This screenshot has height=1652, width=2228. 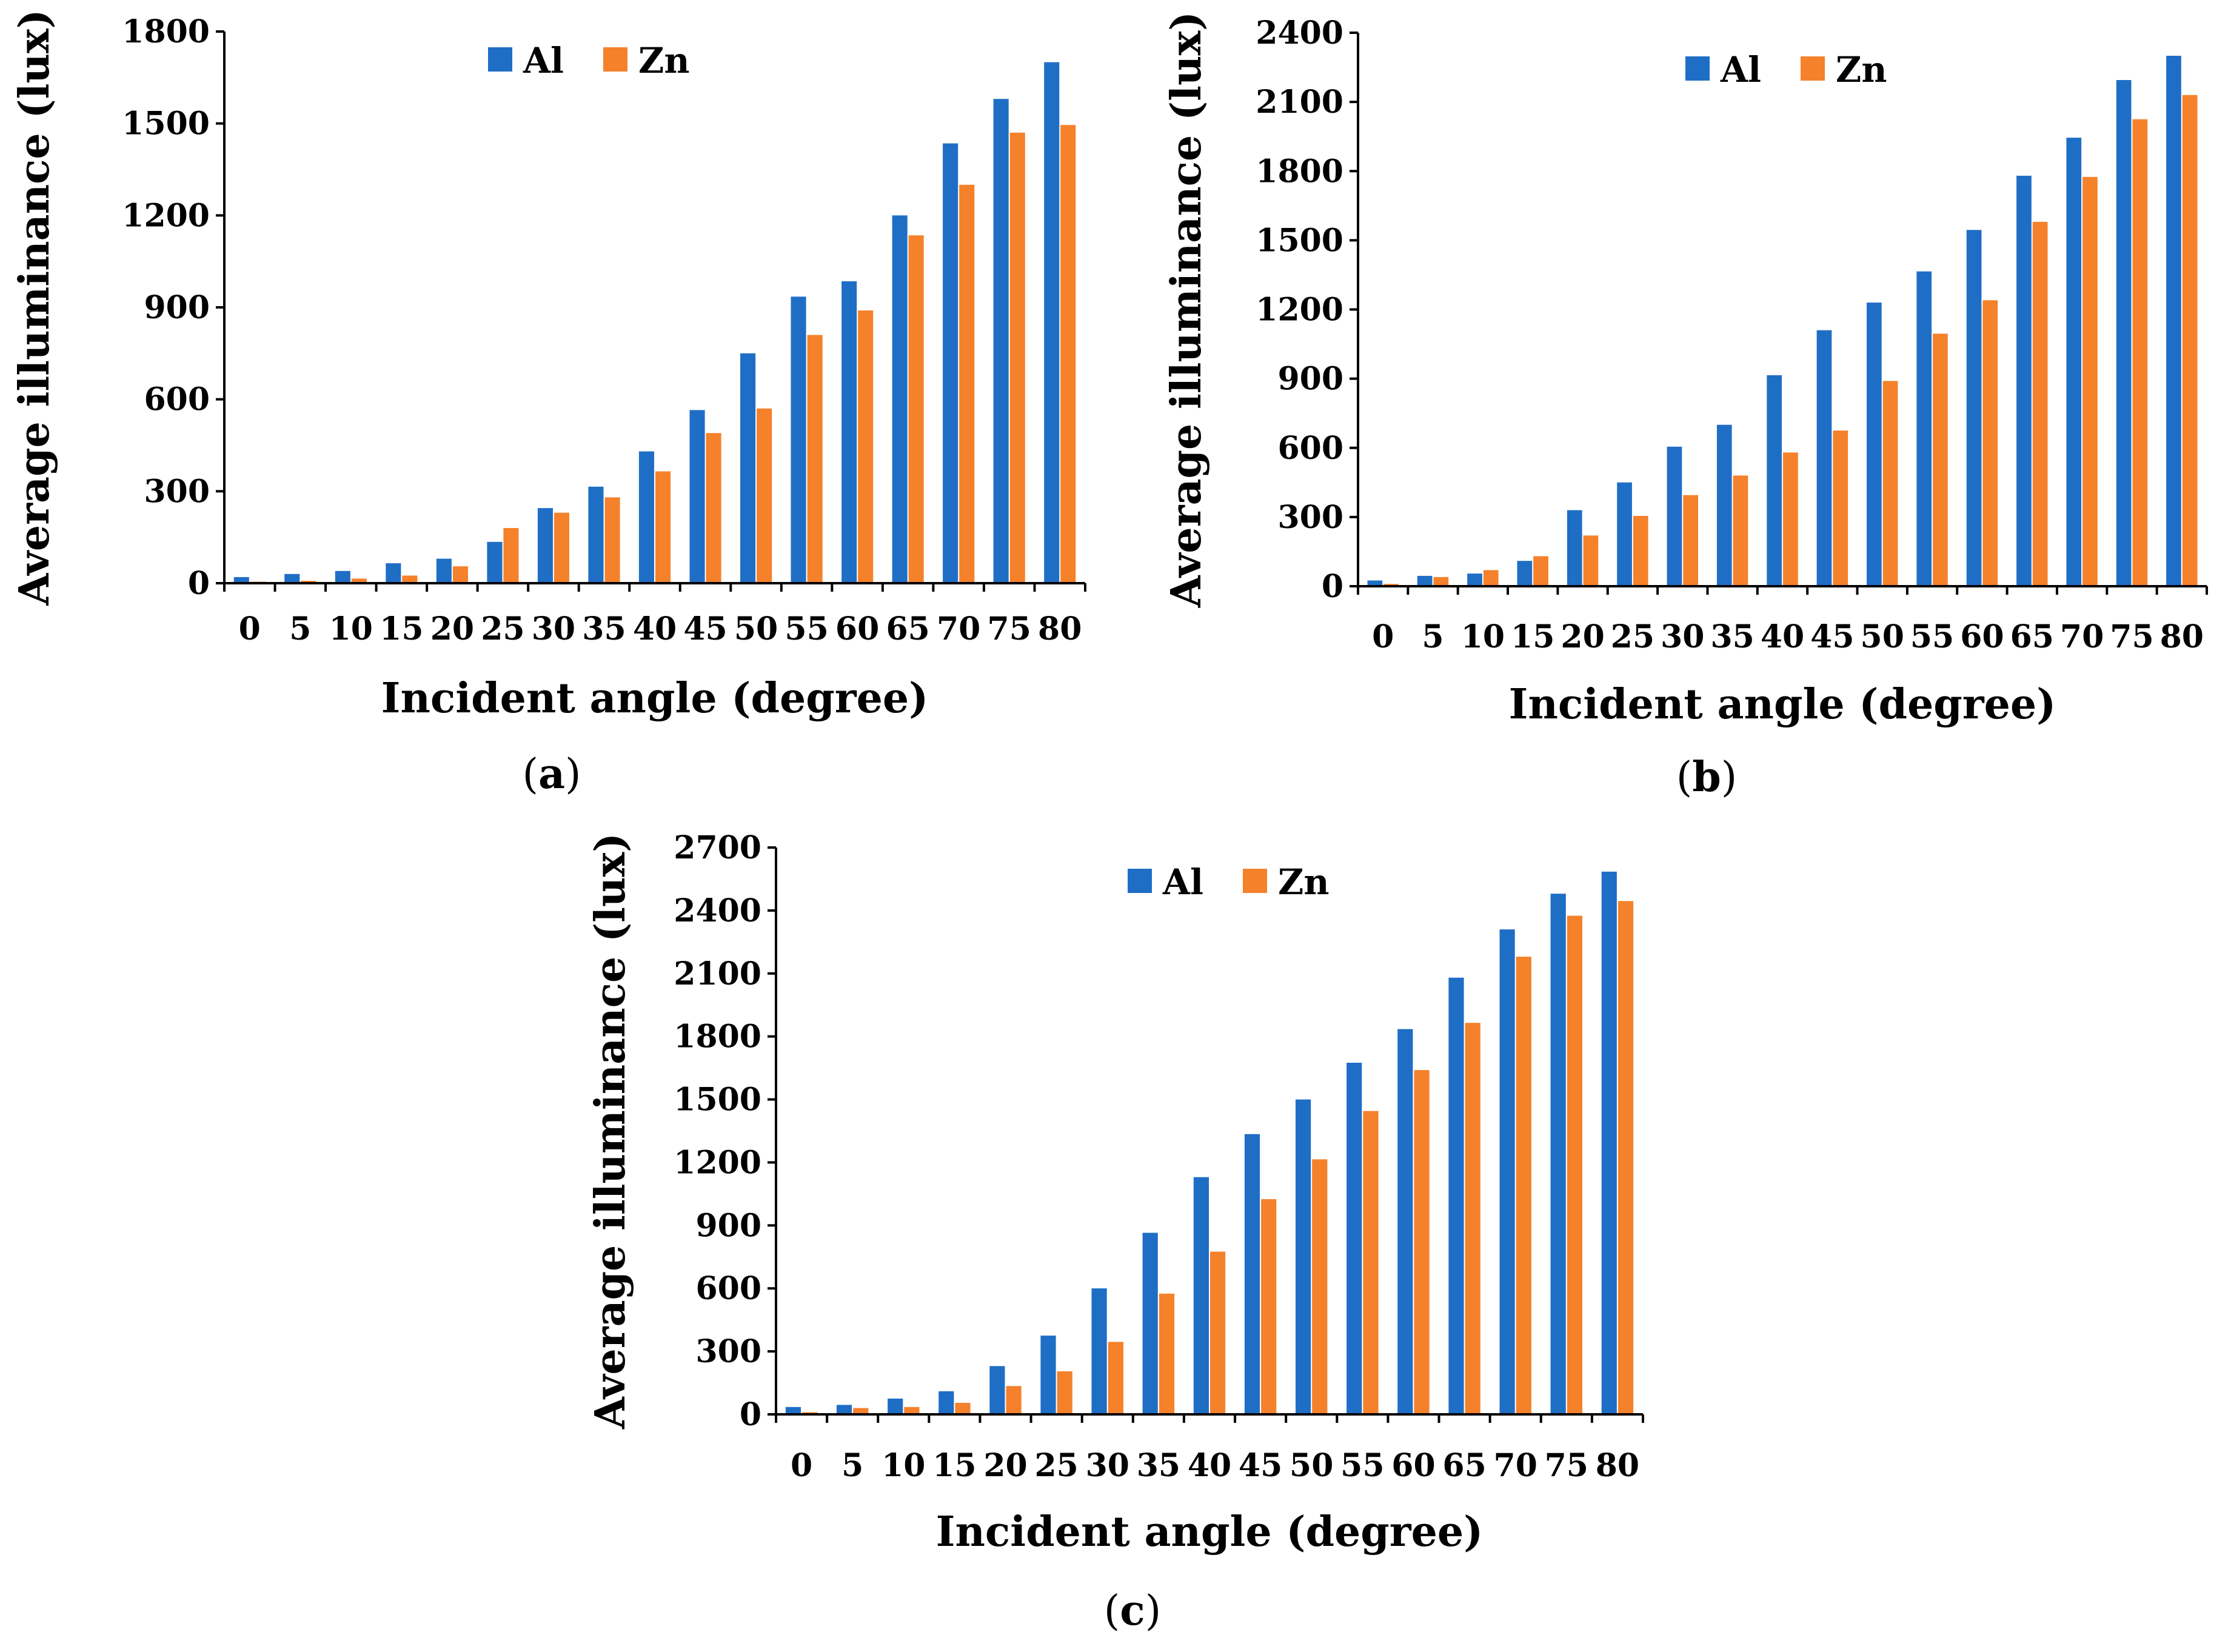 What do you see at coordinates (1310, 517) in the screenshot?
I see `y-tick-label: 300` at bounding box center [1310, 517].